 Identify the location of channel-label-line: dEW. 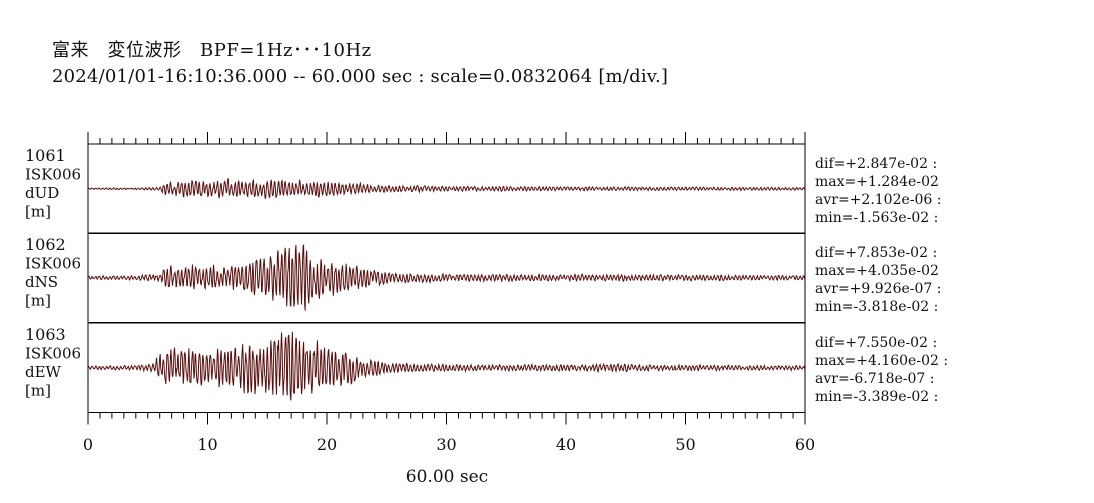
(43, 372).